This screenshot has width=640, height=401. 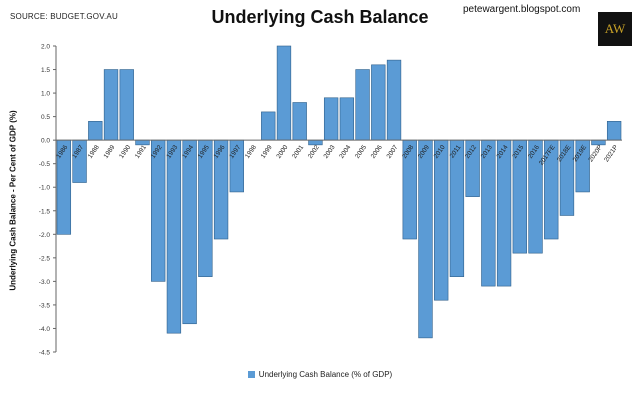 What do you see at coordinates (251, 152) in the screenshot?
I see `x-tick-label: 1998` at bounding box center [251, 152].